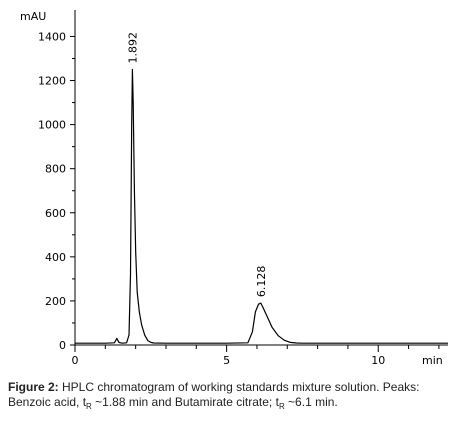 The image size is (463, 421). What do you see at coordinates (55, 213) in the screenshot?
I see `y-tick-label: 600` at bounding box center [55, 213].